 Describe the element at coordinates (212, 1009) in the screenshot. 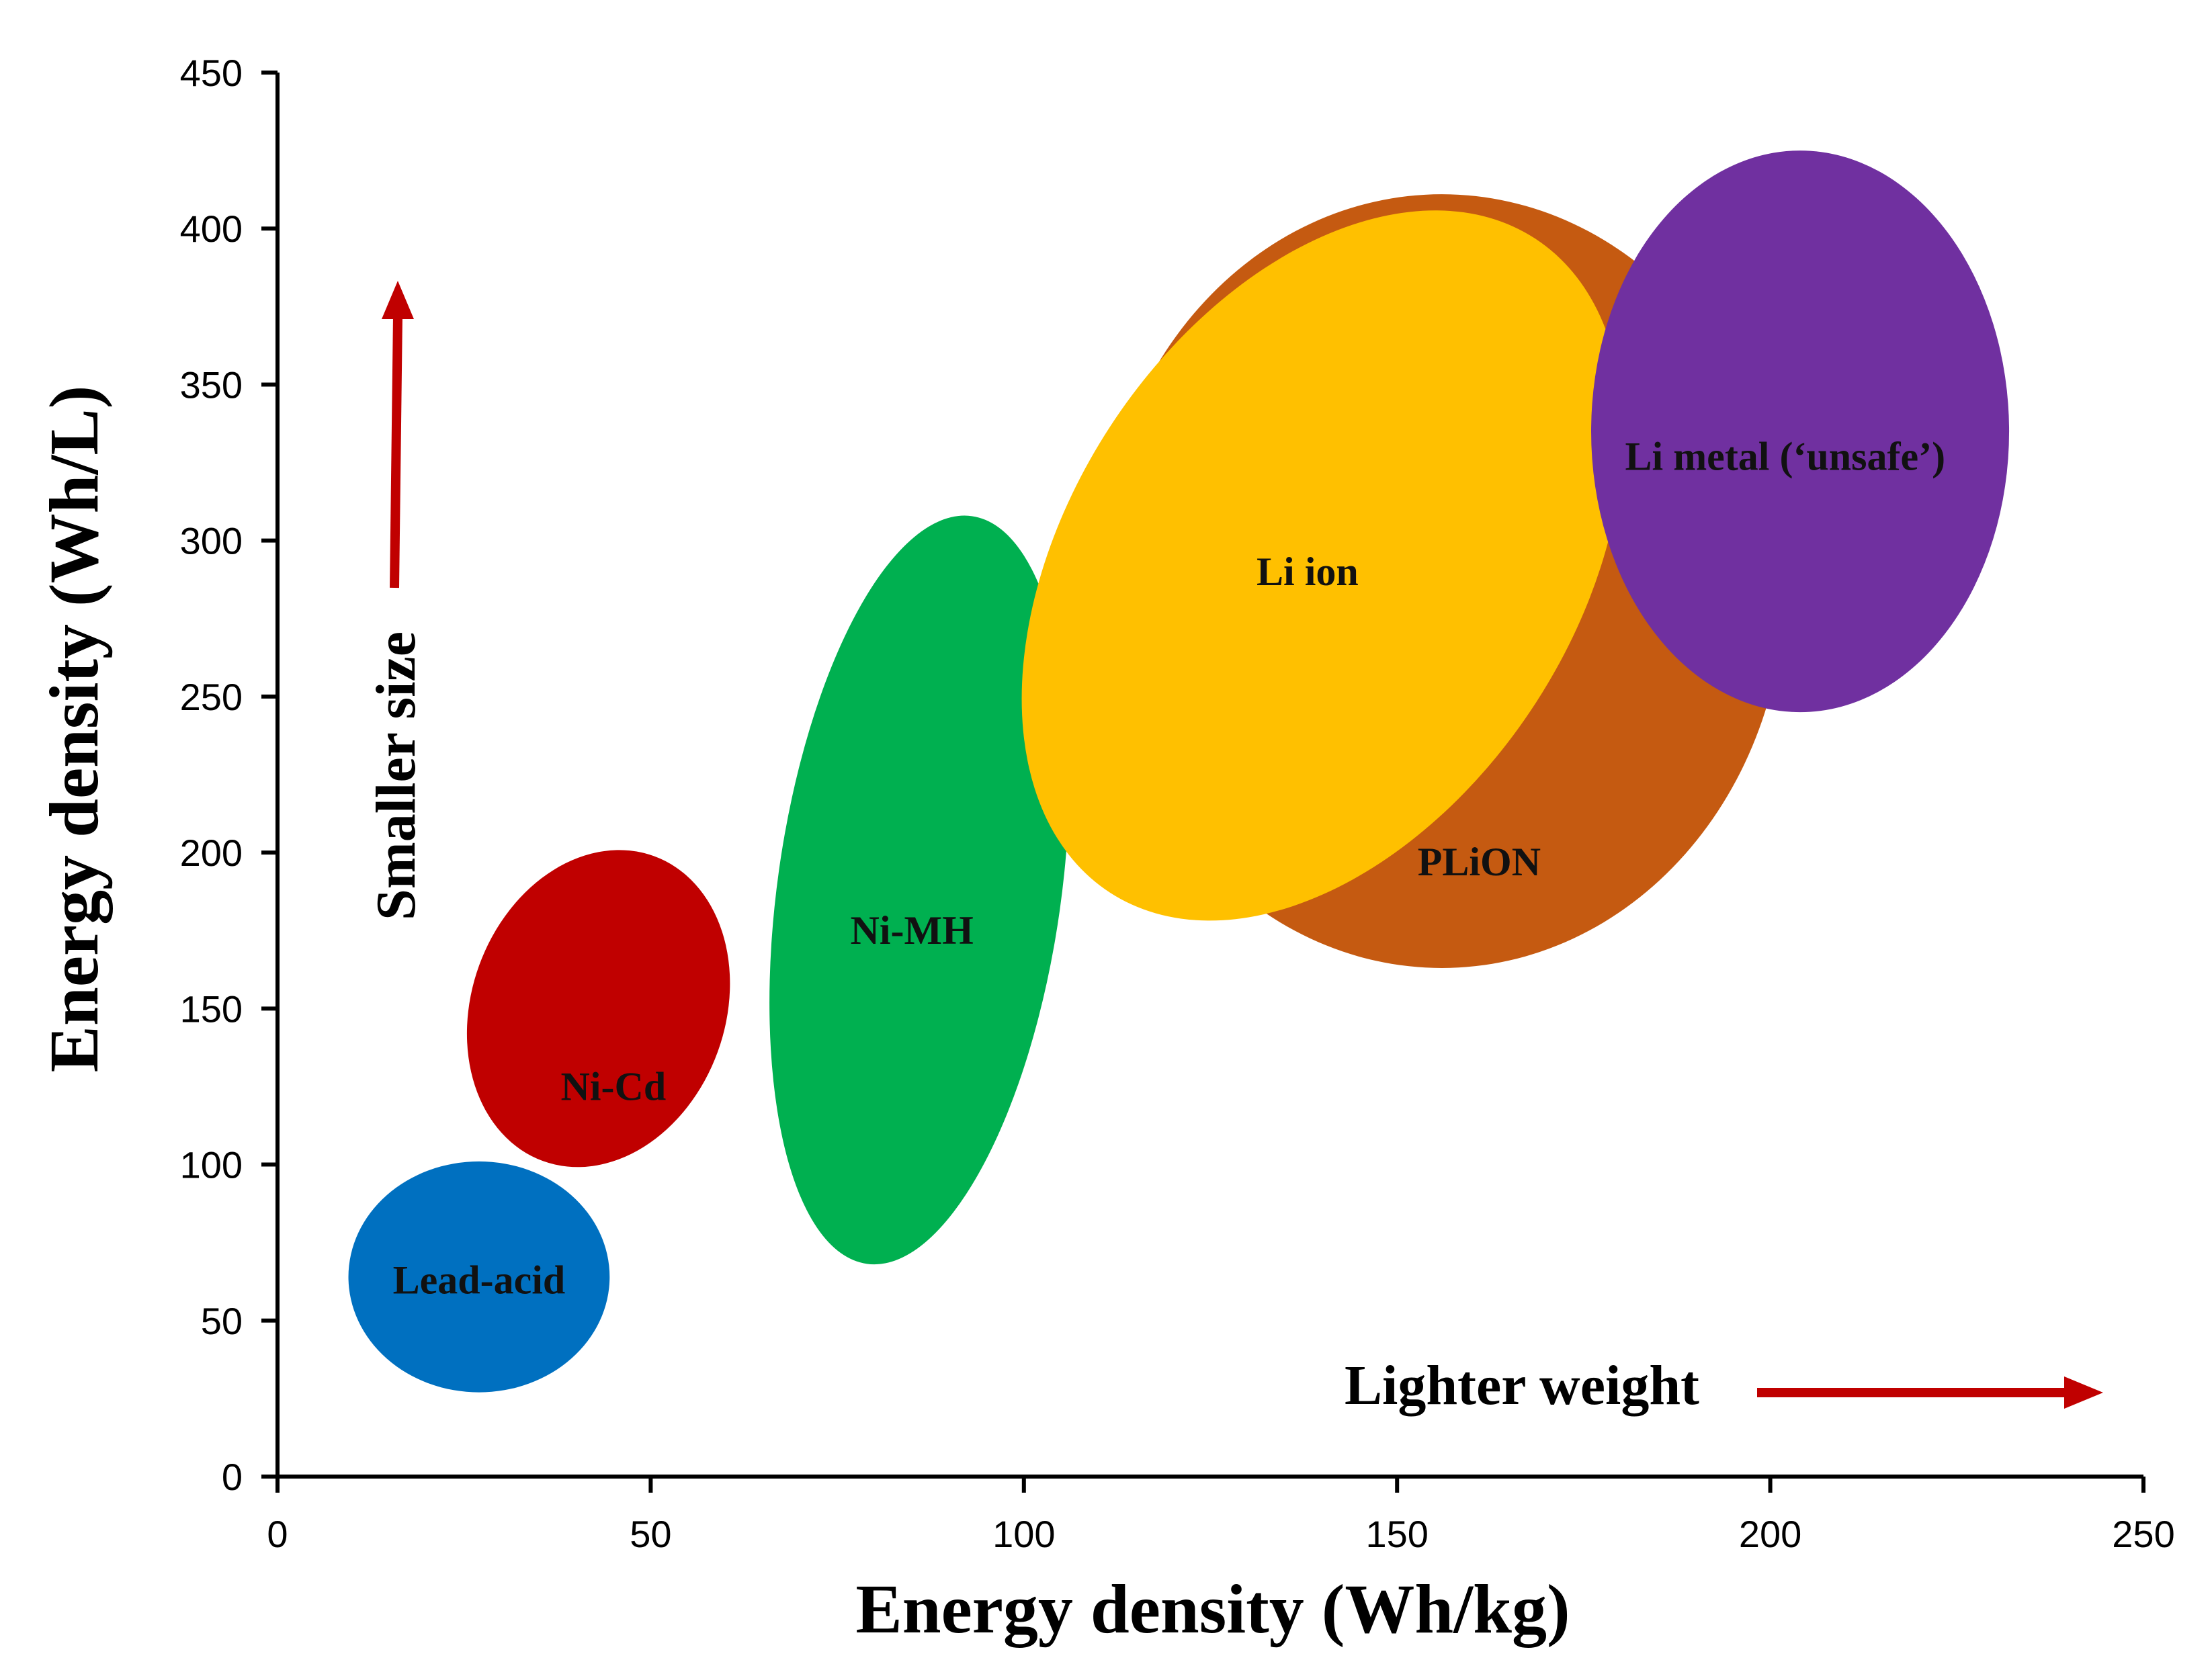

I see `y-tick-label-150: 150` at that location.